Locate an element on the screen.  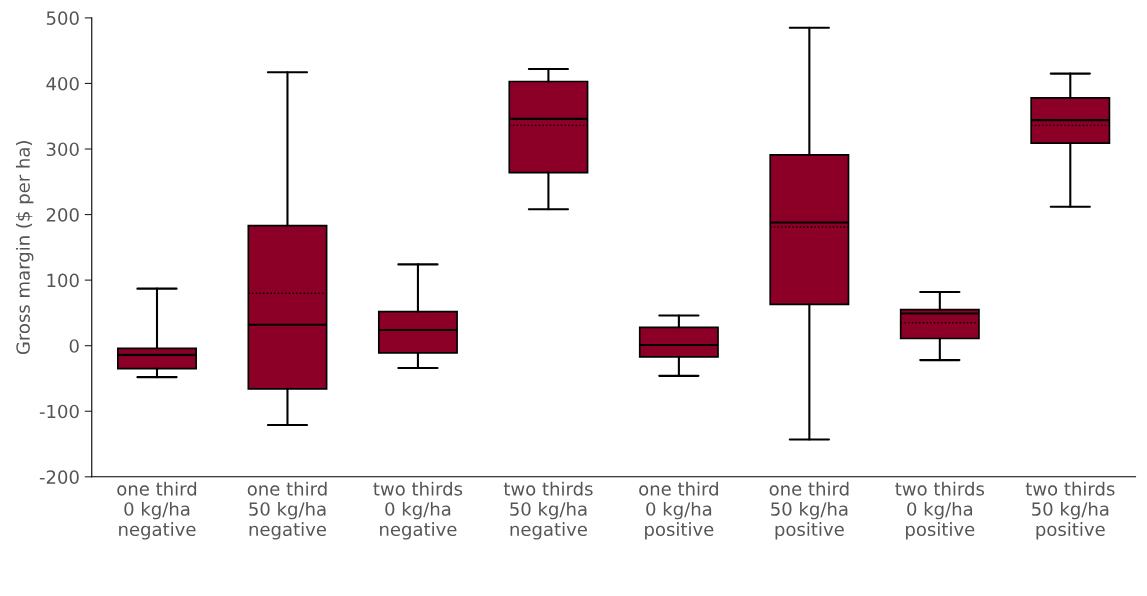
y-tick-label: 100 is located at coordinates (63, 280).